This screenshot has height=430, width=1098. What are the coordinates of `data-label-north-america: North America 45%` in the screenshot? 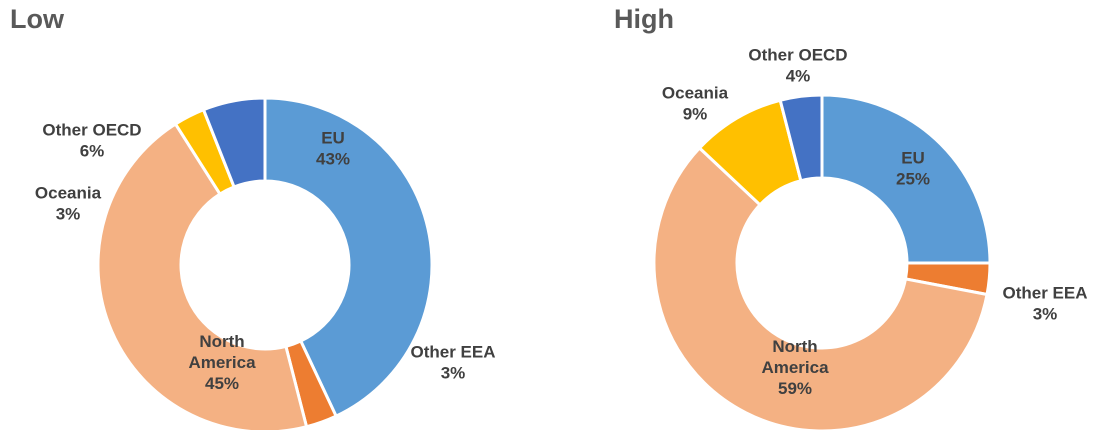 It's located at (222, 362).